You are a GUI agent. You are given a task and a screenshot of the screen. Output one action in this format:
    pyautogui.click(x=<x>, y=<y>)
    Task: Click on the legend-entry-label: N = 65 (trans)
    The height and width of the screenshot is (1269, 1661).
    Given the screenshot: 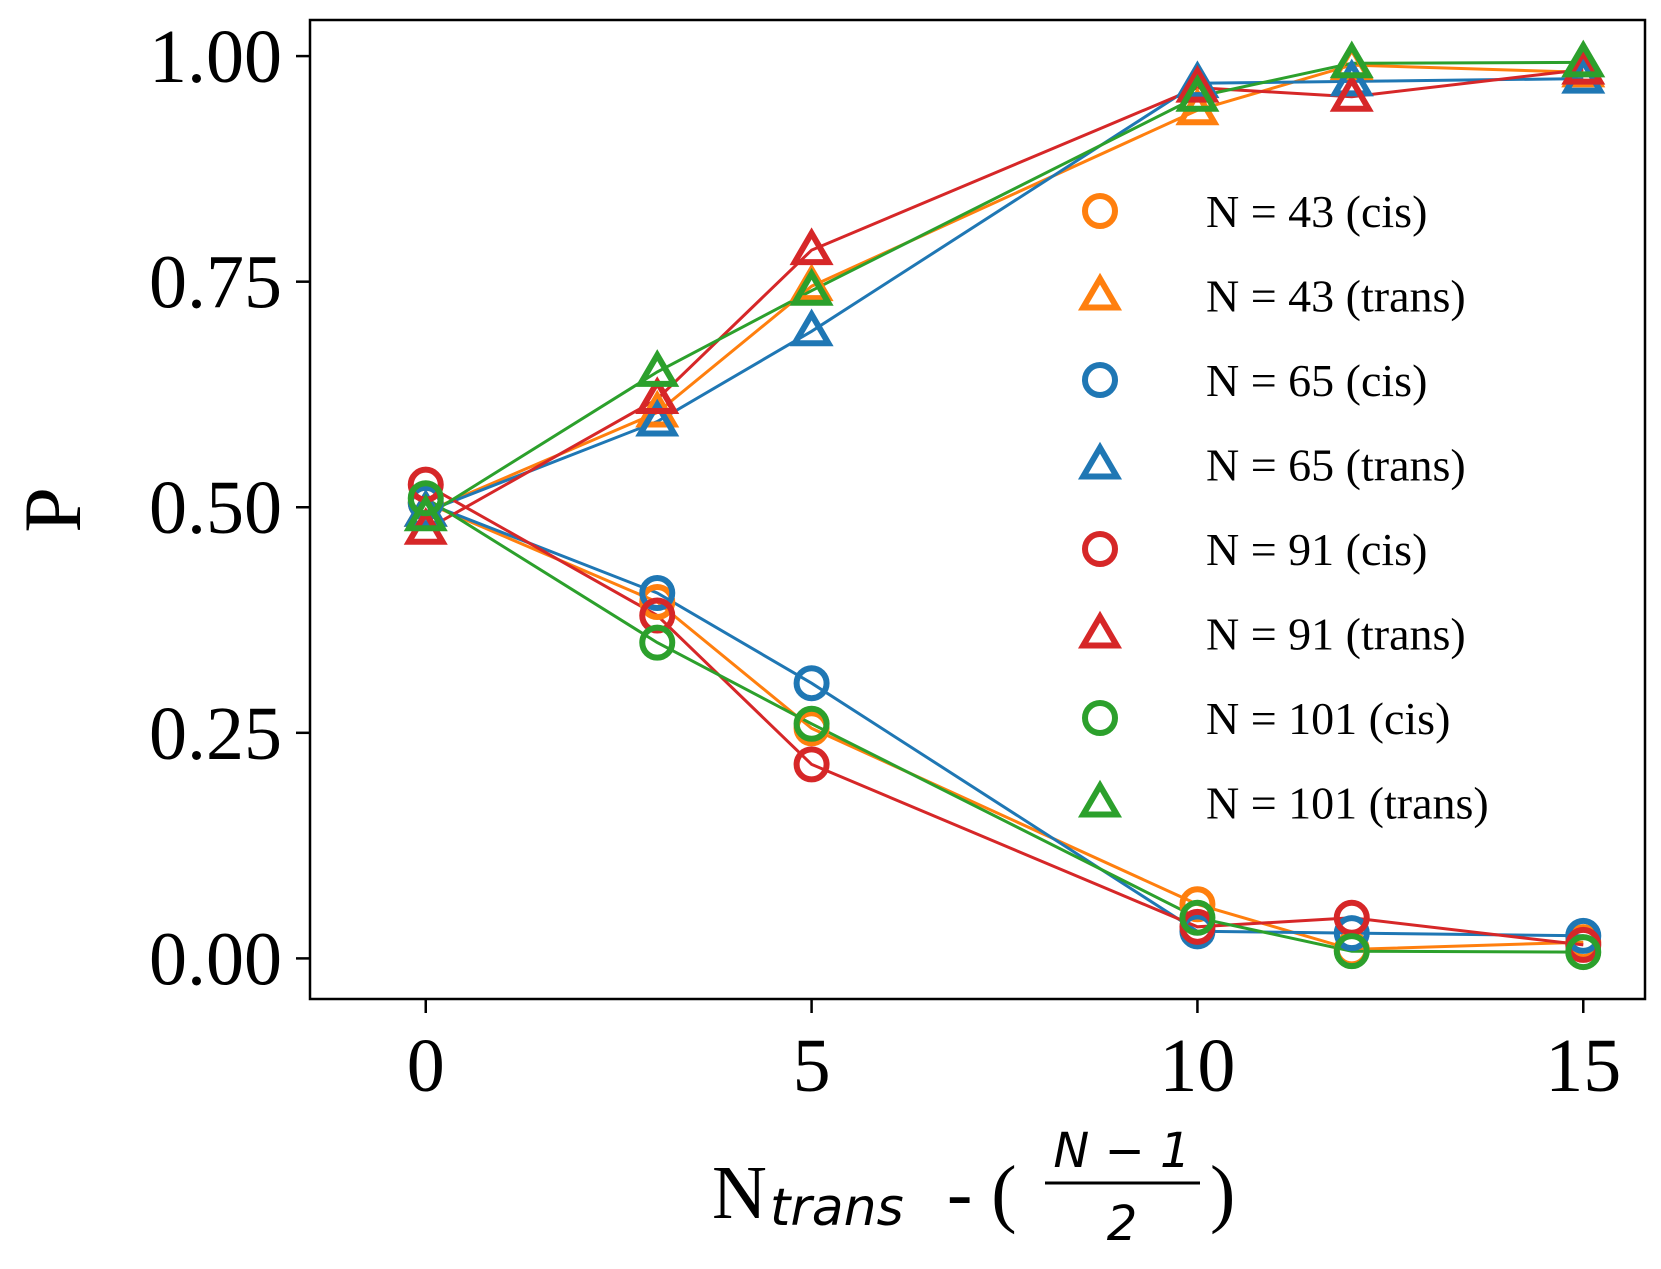 What is the action you would take?
    pyautogui.click(x=1336, y=465)
    